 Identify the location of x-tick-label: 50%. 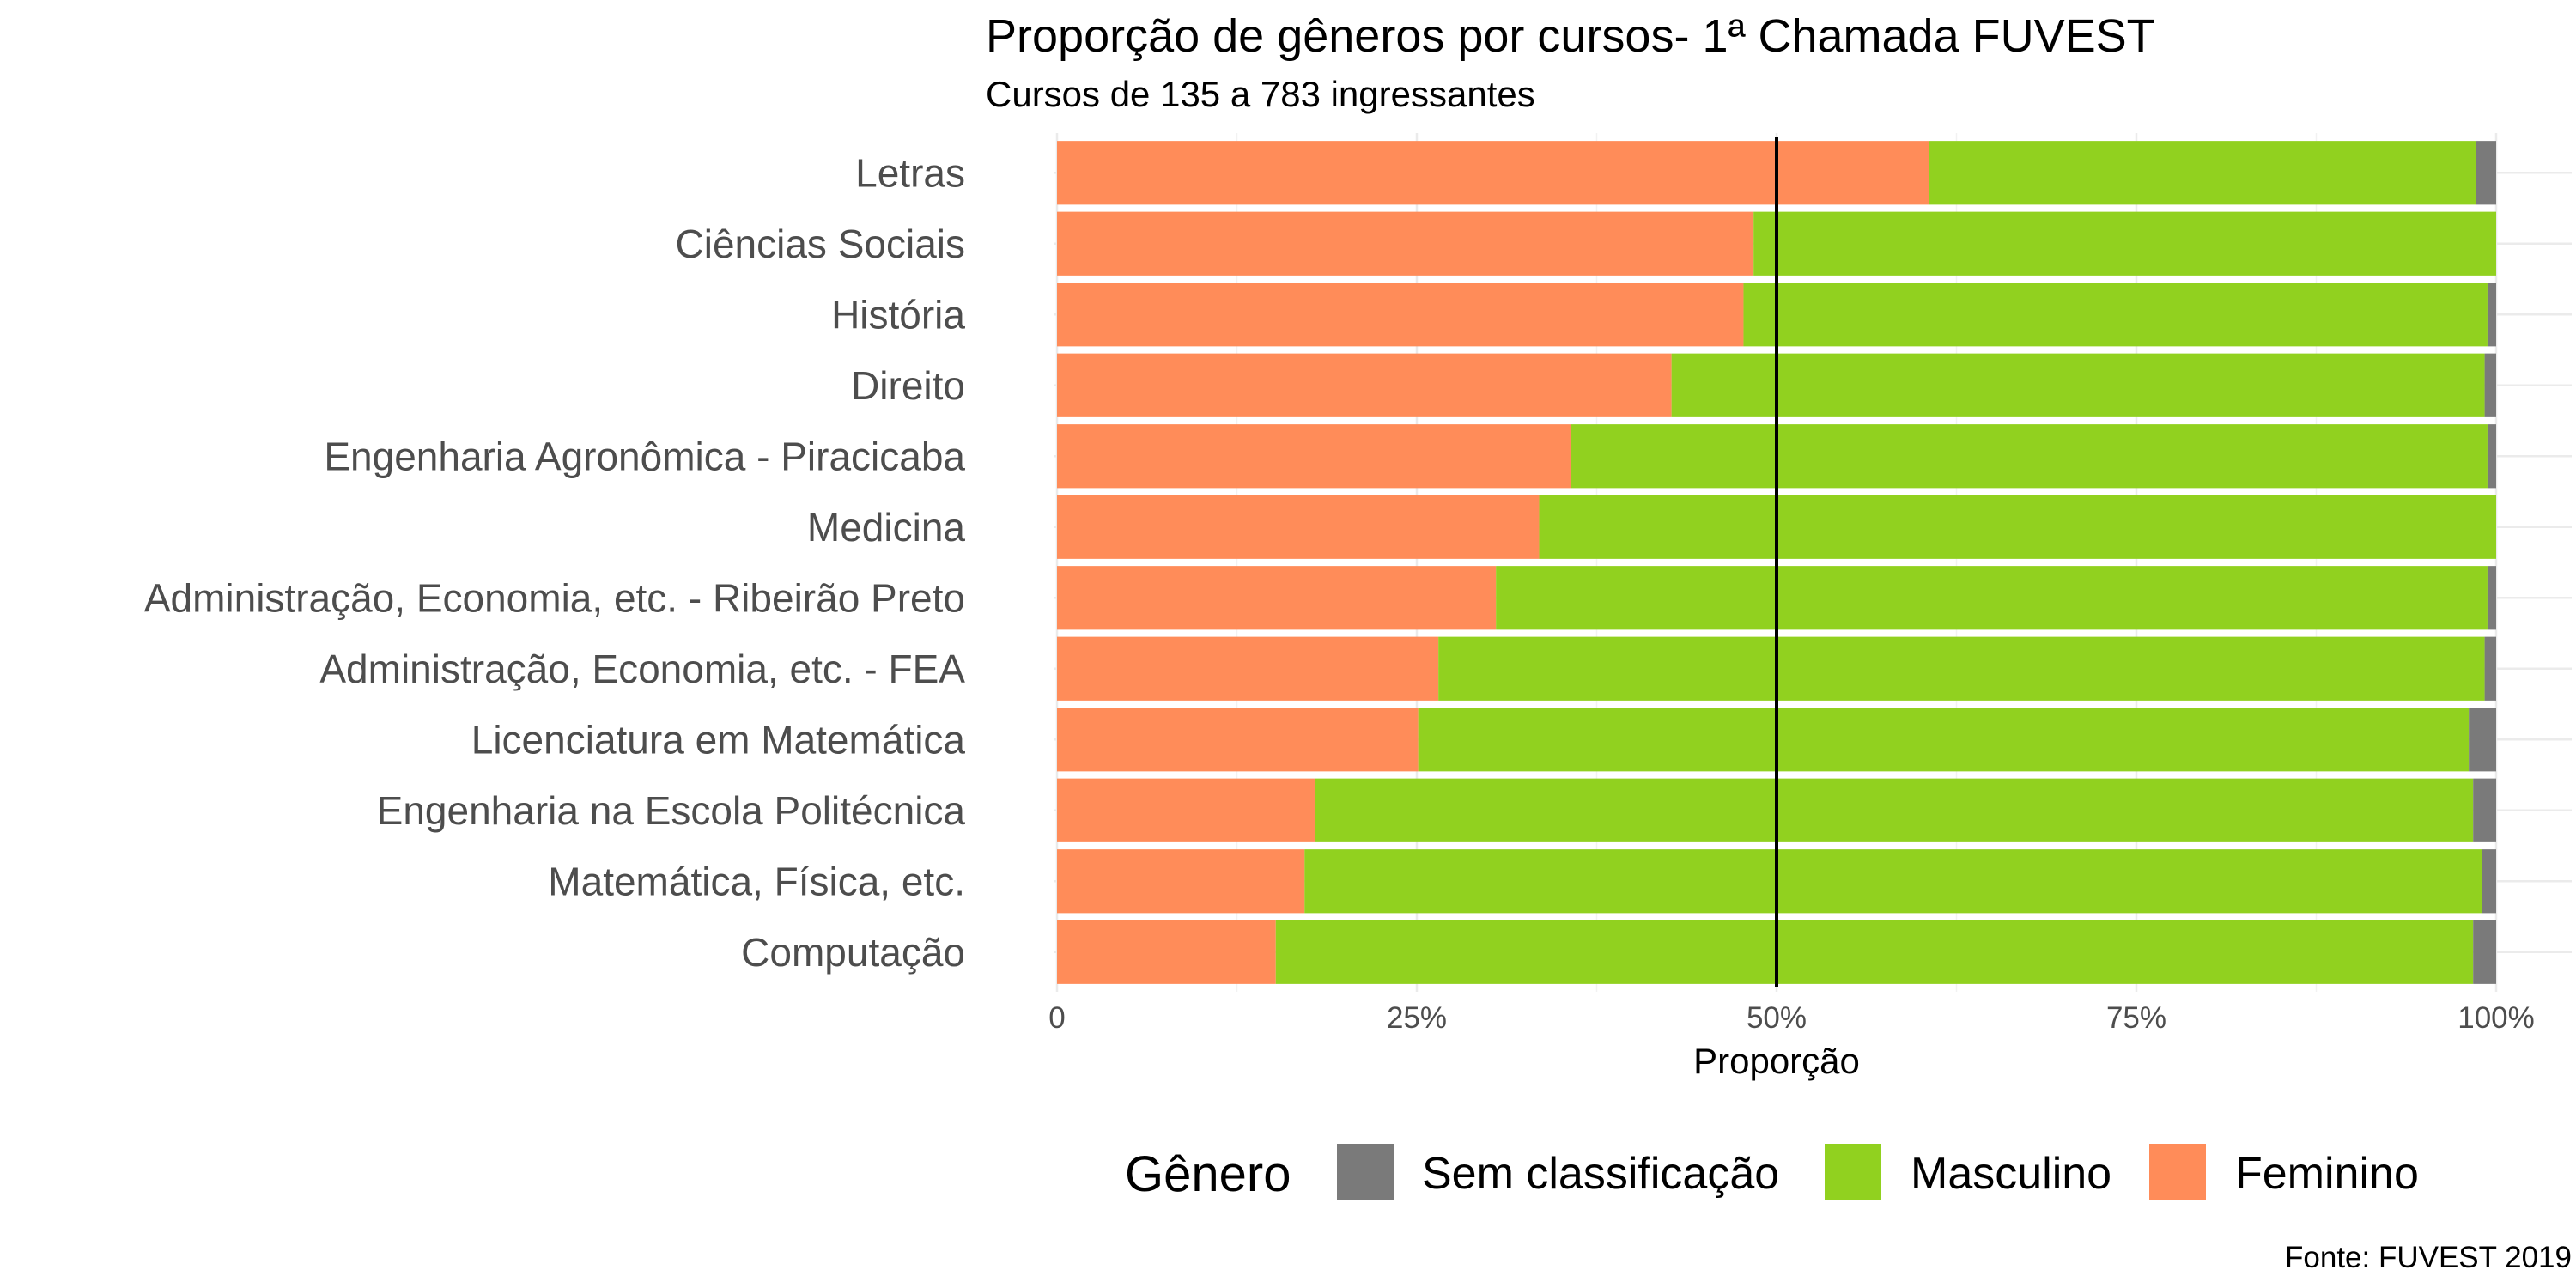
(1777, 1018).